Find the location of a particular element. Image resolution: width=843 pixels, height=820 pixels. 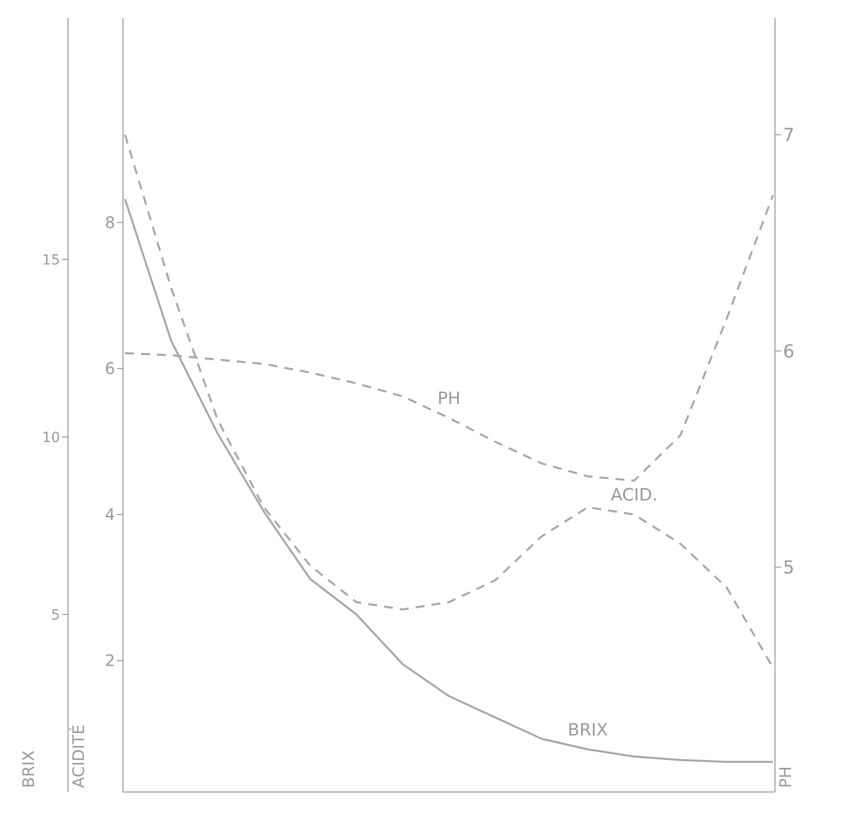

series-label: BRIX is located at coordinates (588, 730).